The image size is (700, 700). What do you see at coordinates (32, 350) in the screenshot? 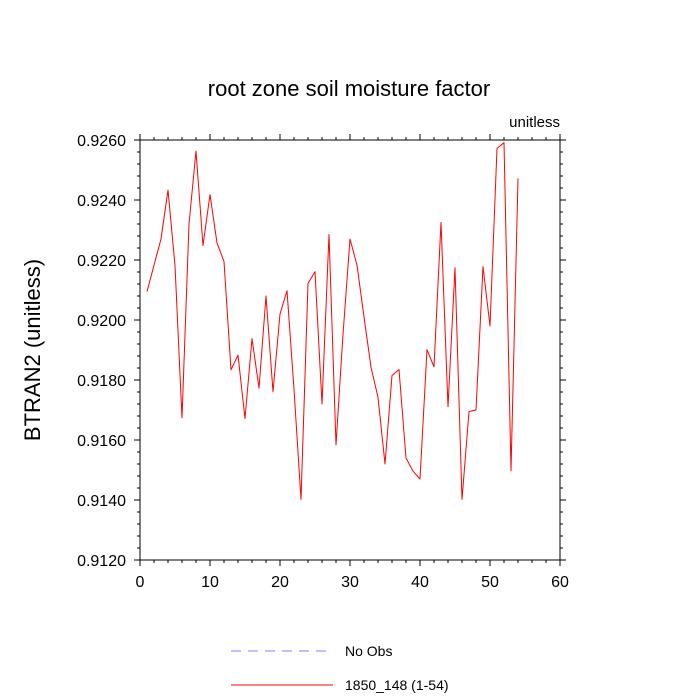
I see `y-axis-label: BTRAN2 (unitless)` at bounding box center [32, 350].